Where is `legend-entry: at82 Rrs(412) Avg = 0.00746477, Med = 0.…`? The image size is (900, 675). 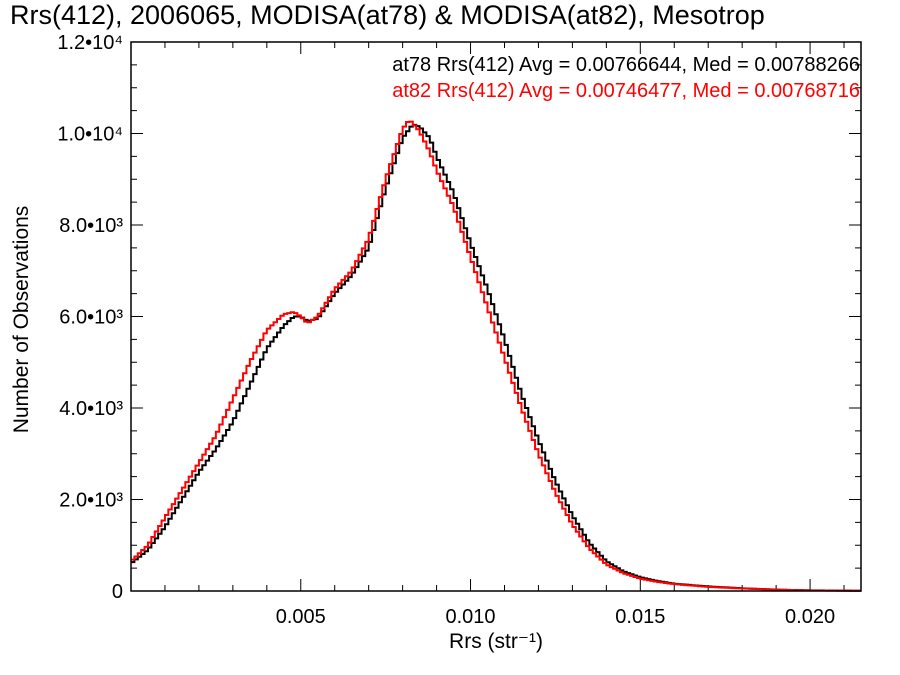
legend-entry: at82 Rrs(412) Avg = 0.00746477, Med = 0.… is located at coordinates (626, 91).